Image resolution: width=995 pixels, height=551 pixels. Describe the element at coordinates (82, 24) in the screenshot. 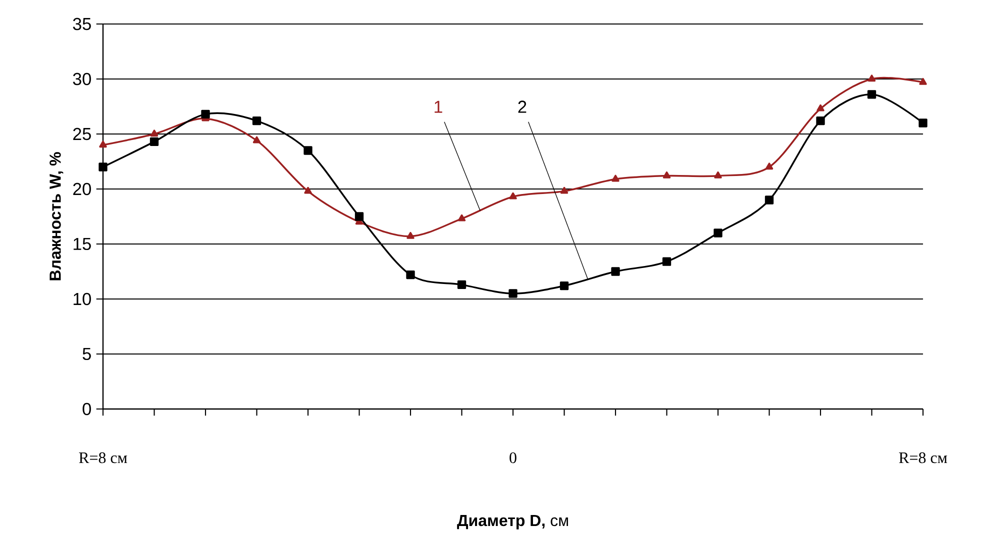

I see `y-tick-label: 35` at that location.